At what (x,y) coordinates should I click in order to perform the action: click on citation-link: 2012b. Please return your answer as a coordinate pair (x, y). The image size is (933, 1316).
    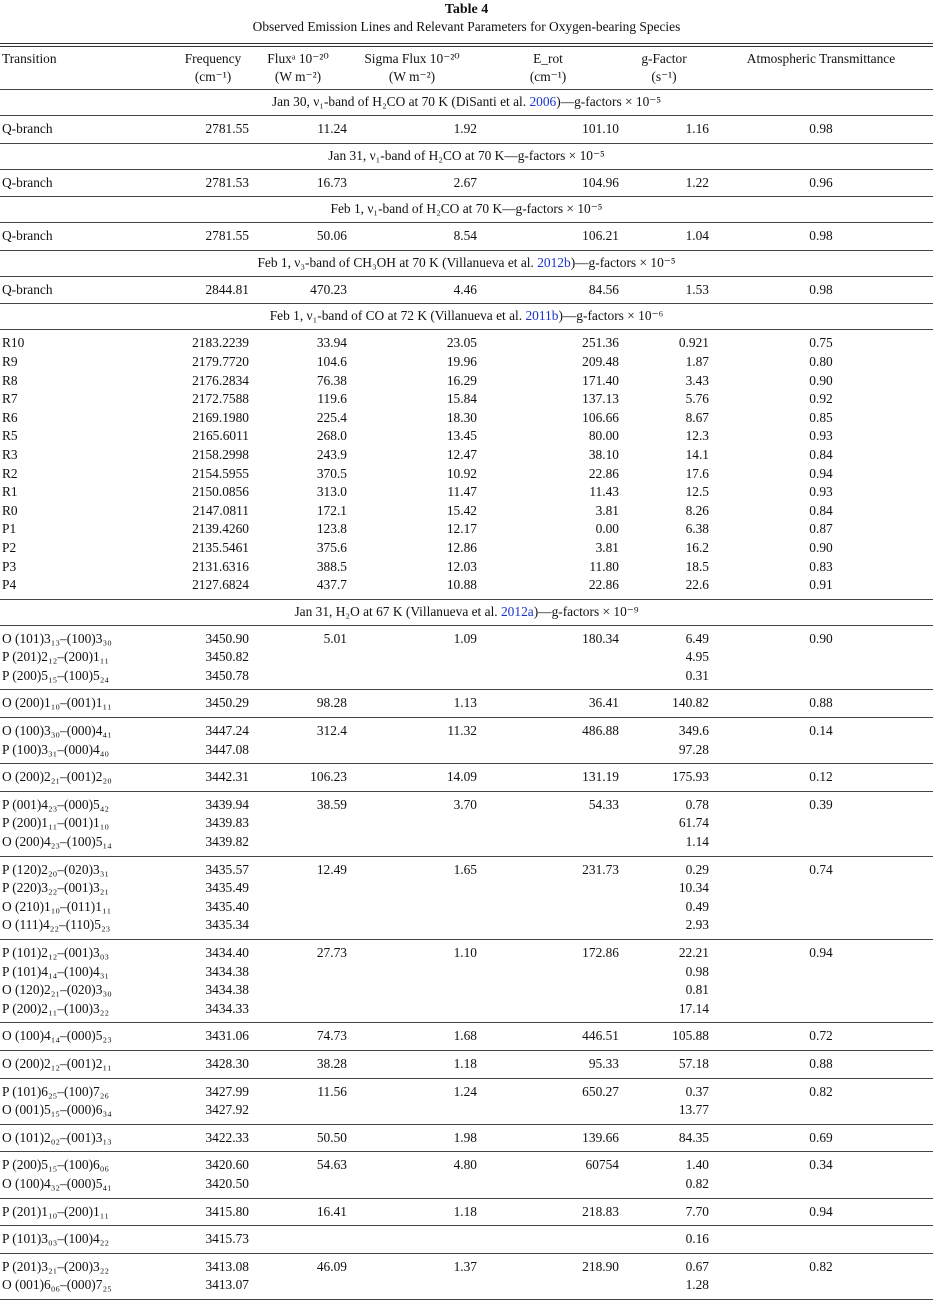
    Looking at the image, I should click on (554, 262).